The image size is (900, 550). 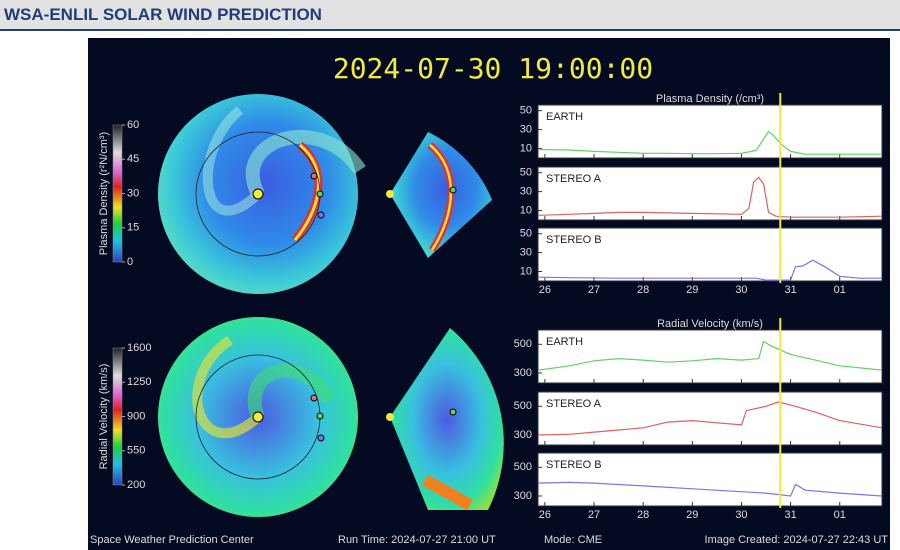 What do you see at coordinates (797, 540) in the screenshot?
I see `footer-text: Image Created: 2024-07-27 22:43 UT` at bounding box center [797, 540].